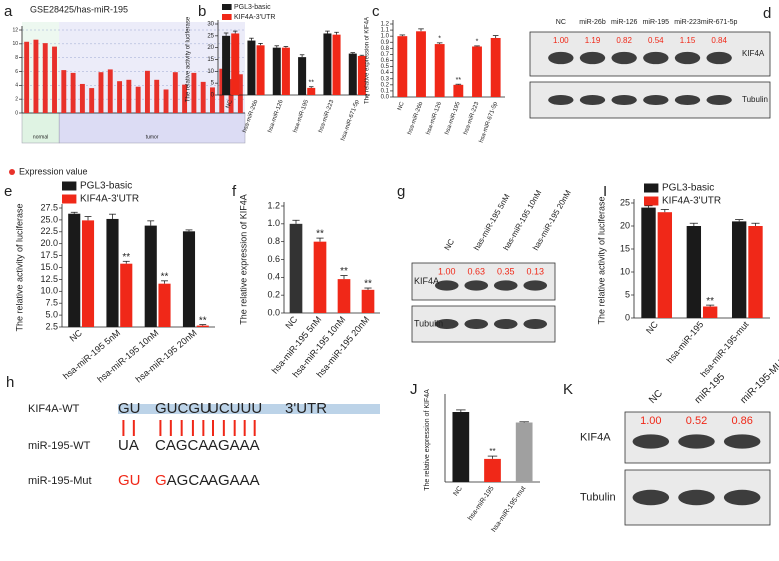 Image resolution: width=779 pixels, height=561 pixels. I want to click on chart-title: GSE28425/has-miR-195, so click(79, 9).